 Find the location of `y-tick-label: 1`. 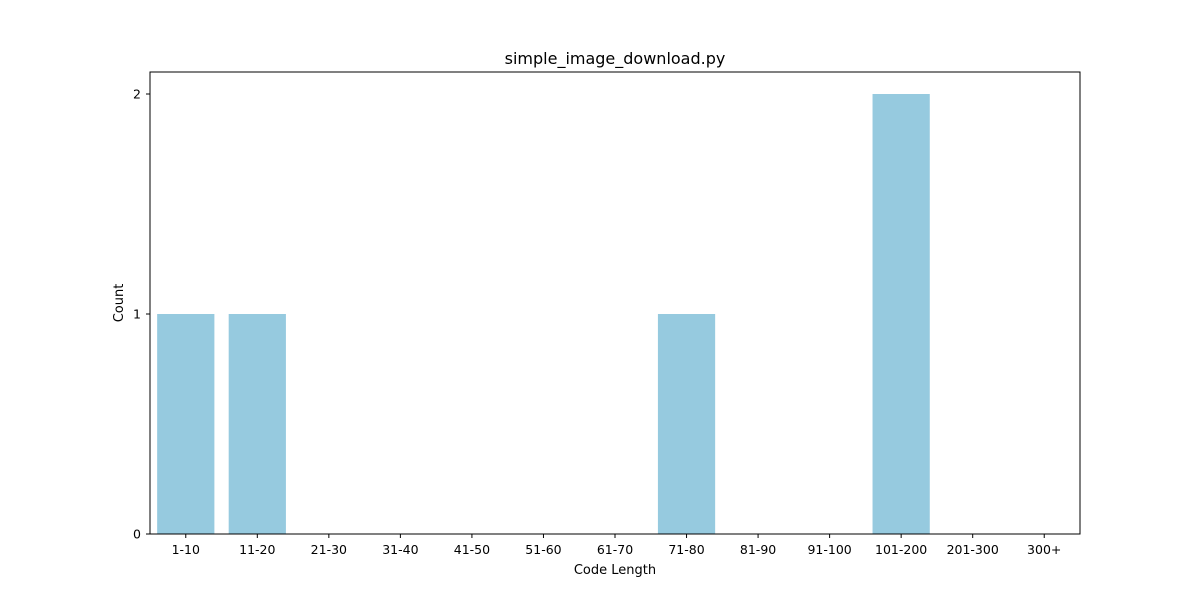

y-tick-label: 1 is located at coordinates (137, 314).